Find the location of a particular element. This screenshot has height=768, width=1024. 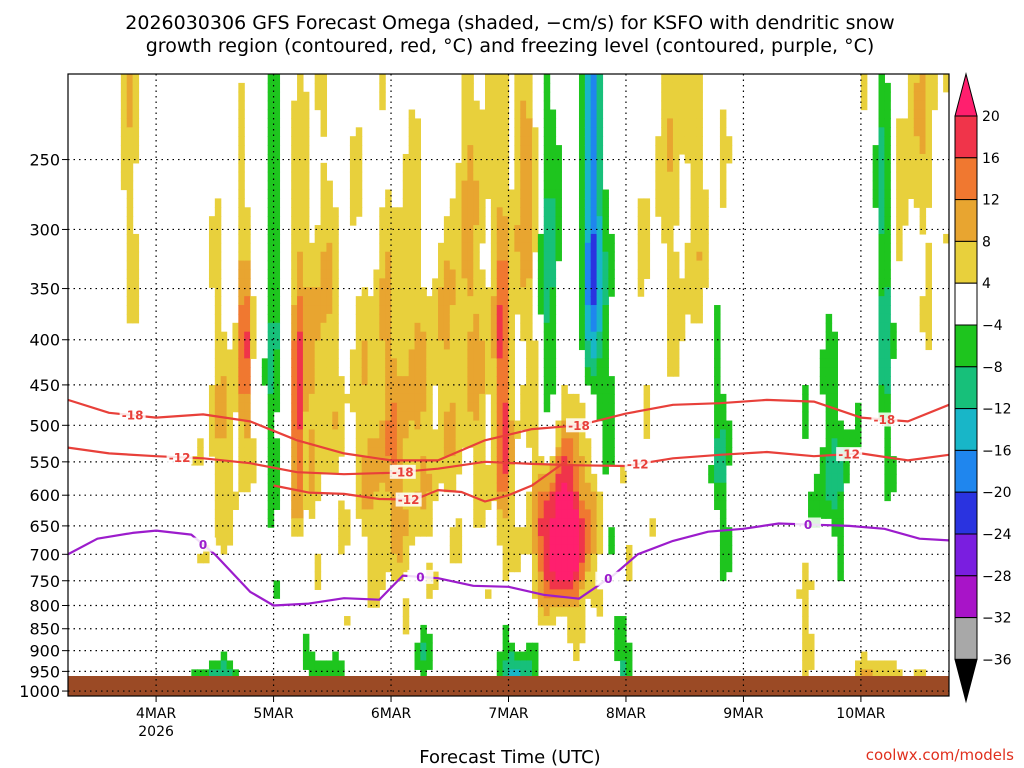

contour-label-bg is located at coordinates (808, 524).